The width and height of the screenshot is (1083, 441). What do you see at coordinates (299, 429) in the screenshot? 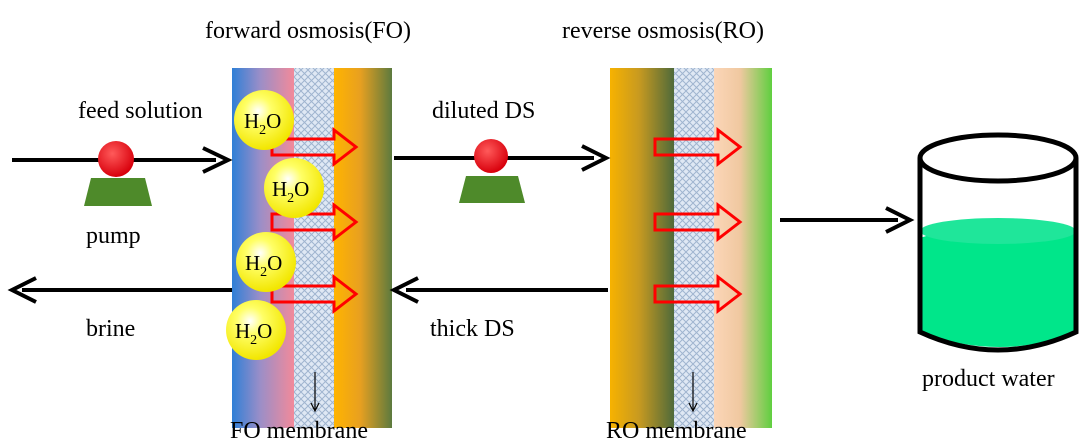
I see `fo-membrane-label: FO membrane` at bounding box center [299, 429].